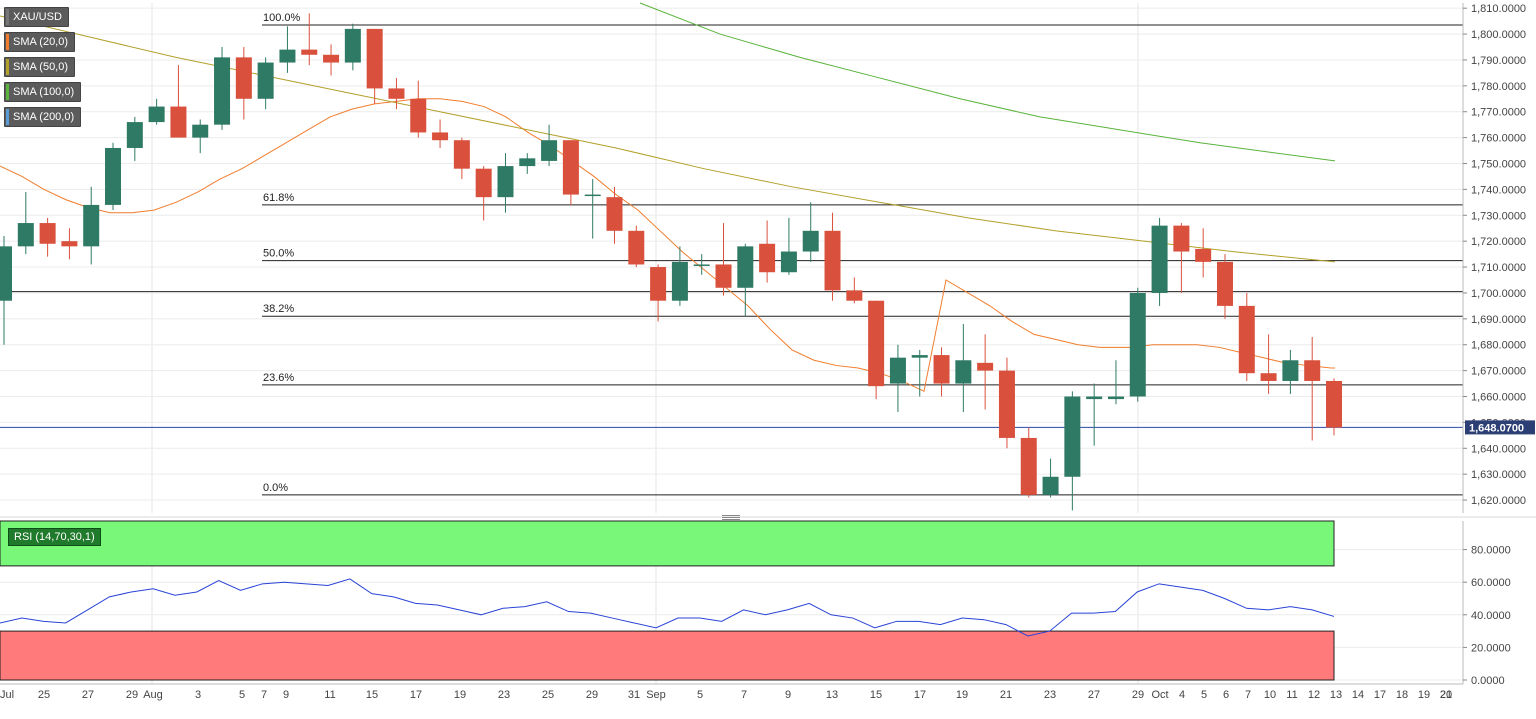  What do you see at coordinates (548, 695) in the screenshot?
I see `x-tick-label: 25` at bounding box center [548, 695].